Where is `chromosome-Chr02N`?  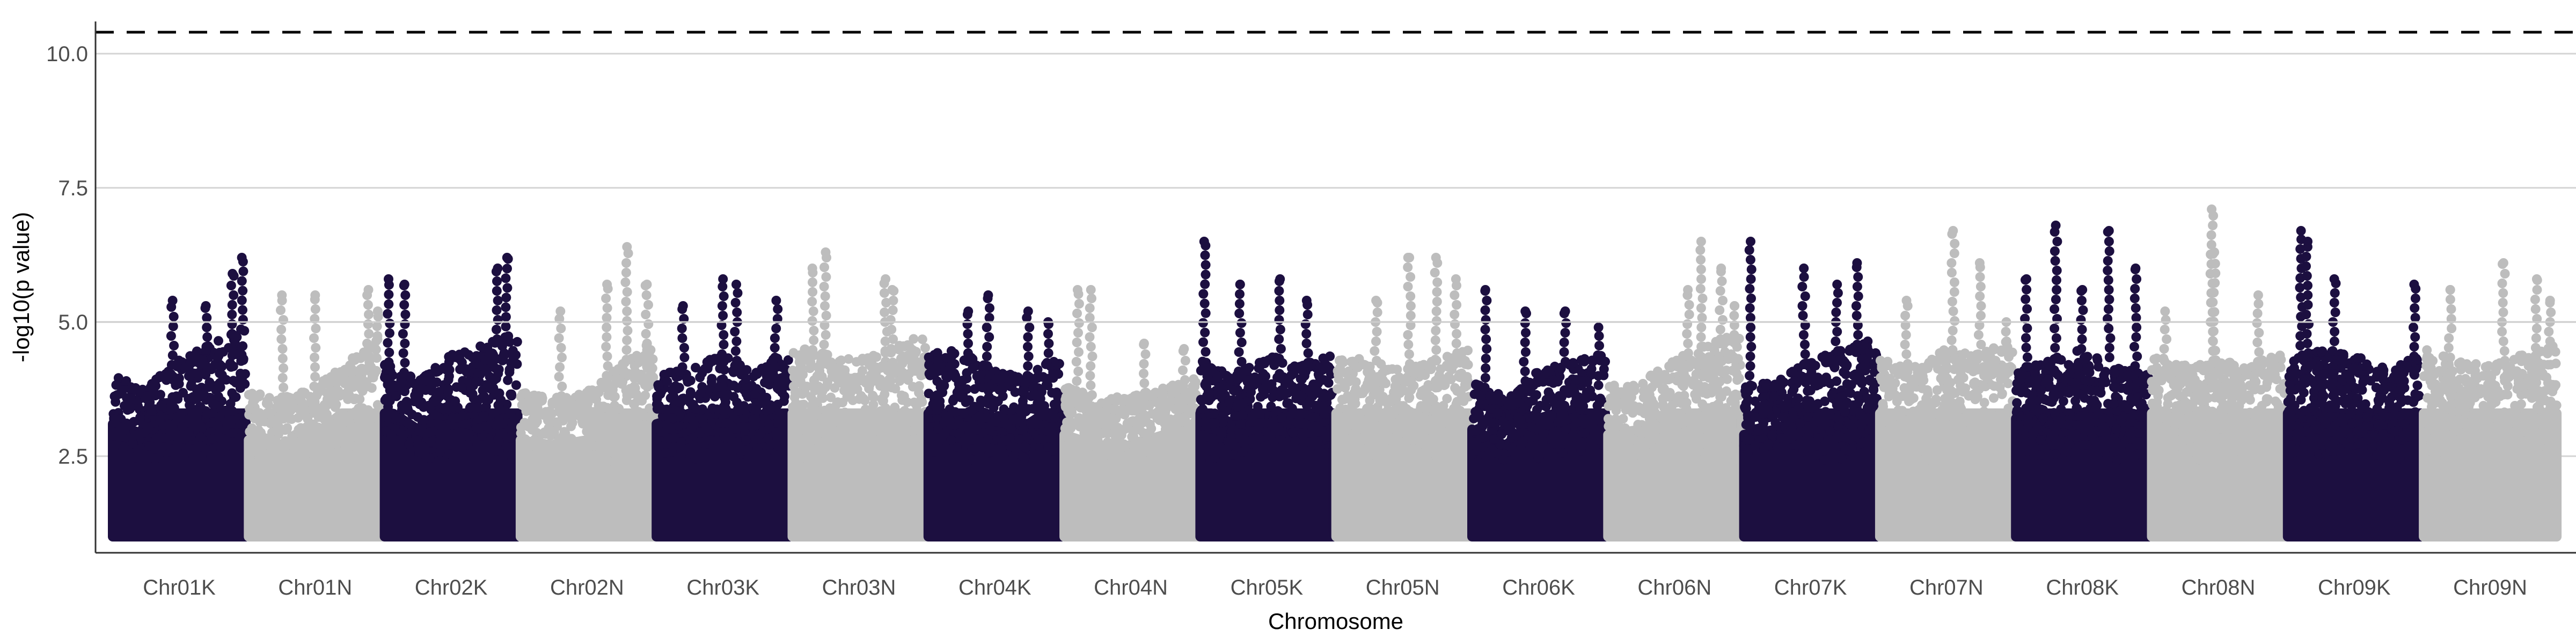
chromosome-Chr02N is located at coordinates (586, 391).